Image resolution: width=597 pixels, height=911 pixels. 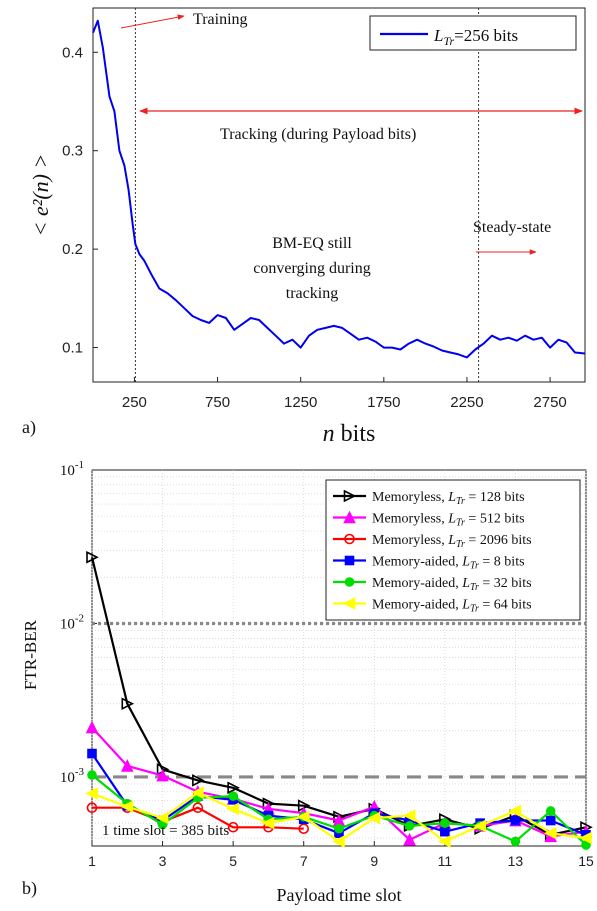 I want to click on legend-label-2: Memoryless, LTr = 2096 bits, so click(x=452, y=541).